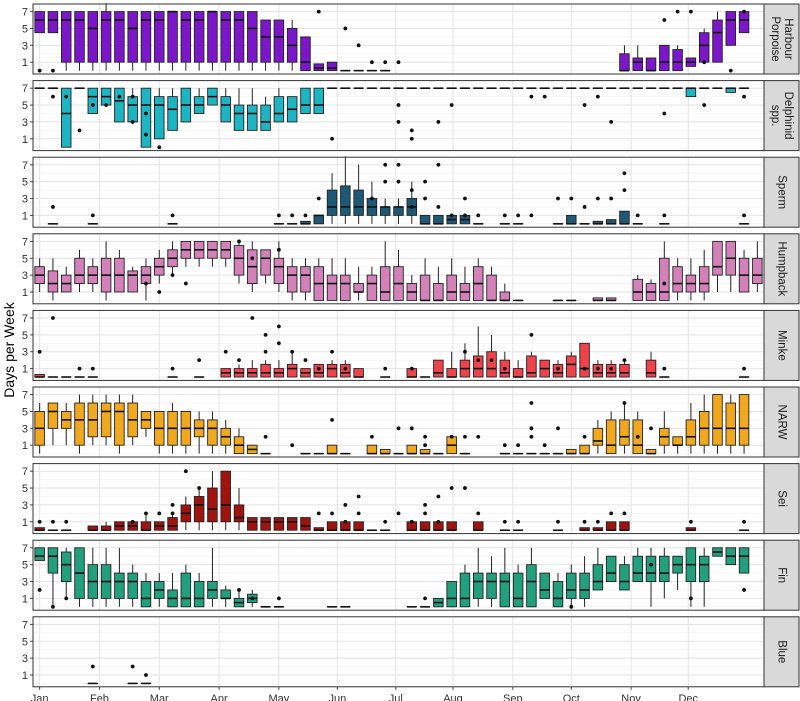  Describe the element at coordinates (781, 575) in the screenshot. I see `facet-strip-label: Fin` at that location.